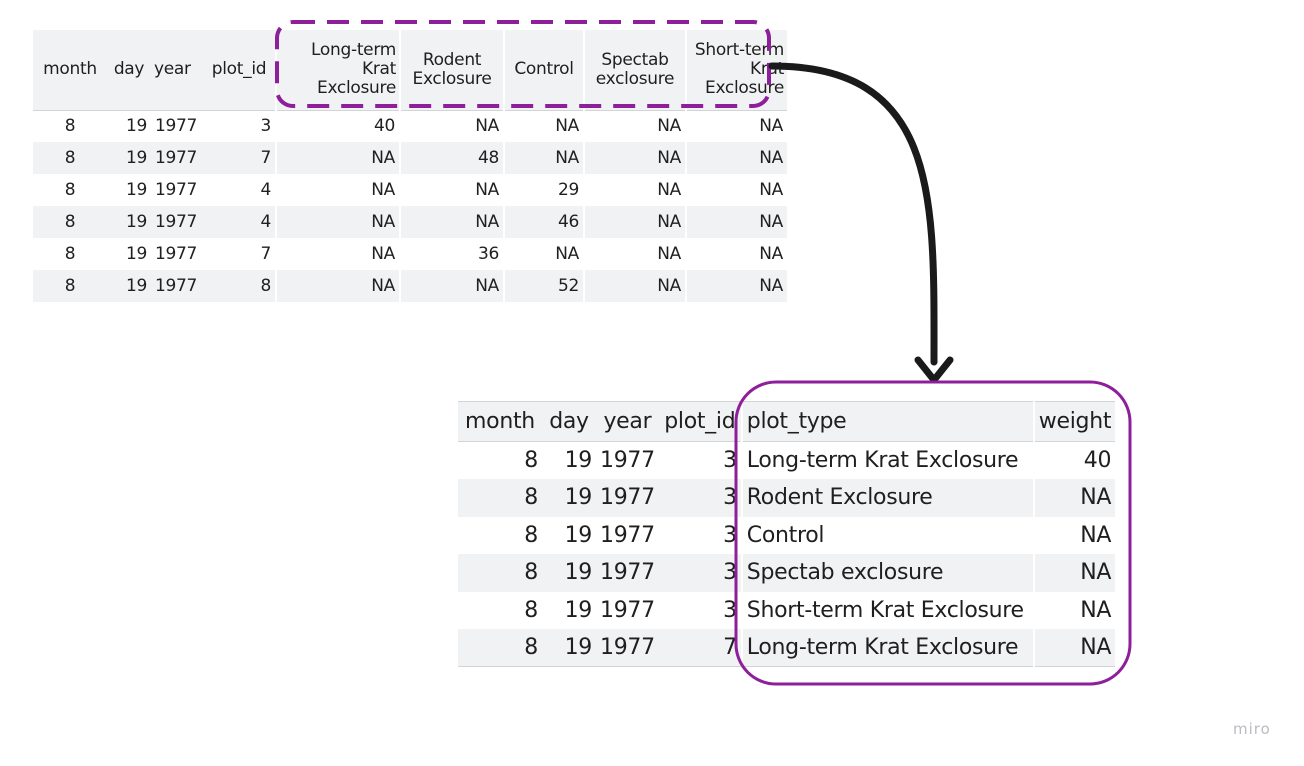 This screenshot has width=1304, height=766. I want to click on header-long-term-krat: Long-term Krat Exclosure, so click(338, 70).